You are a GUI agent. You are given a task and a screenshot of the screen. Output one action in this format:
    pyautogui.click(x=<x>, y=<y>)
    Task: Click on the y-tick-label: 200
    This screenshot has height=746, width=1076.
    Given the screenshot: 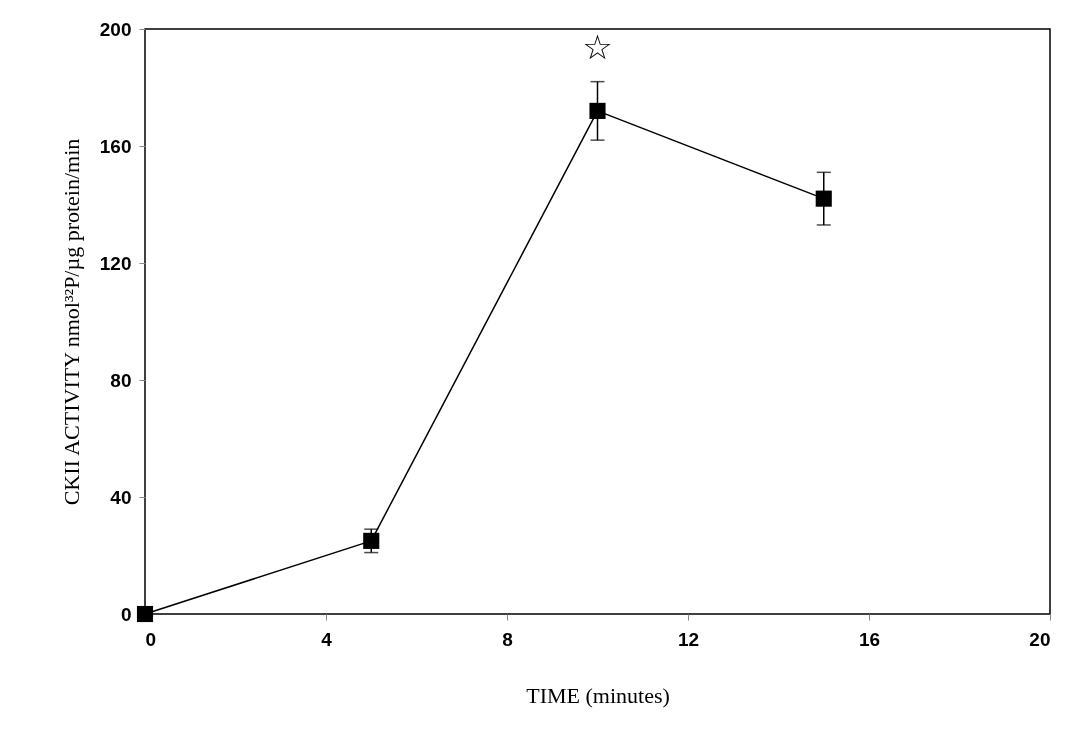 What is the action you would take?
    pyautogui.click(x=115, y=29)
    